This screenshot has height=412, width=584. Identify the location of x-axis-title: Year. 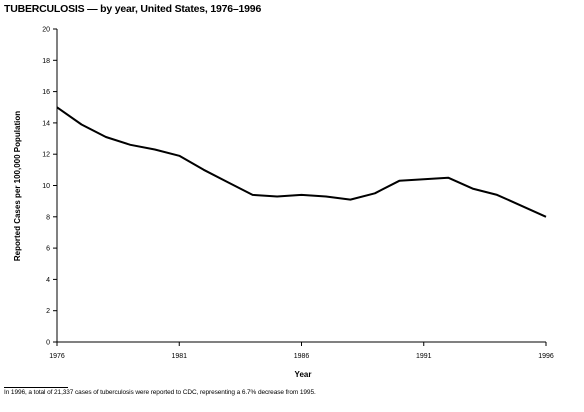
(303, 374).